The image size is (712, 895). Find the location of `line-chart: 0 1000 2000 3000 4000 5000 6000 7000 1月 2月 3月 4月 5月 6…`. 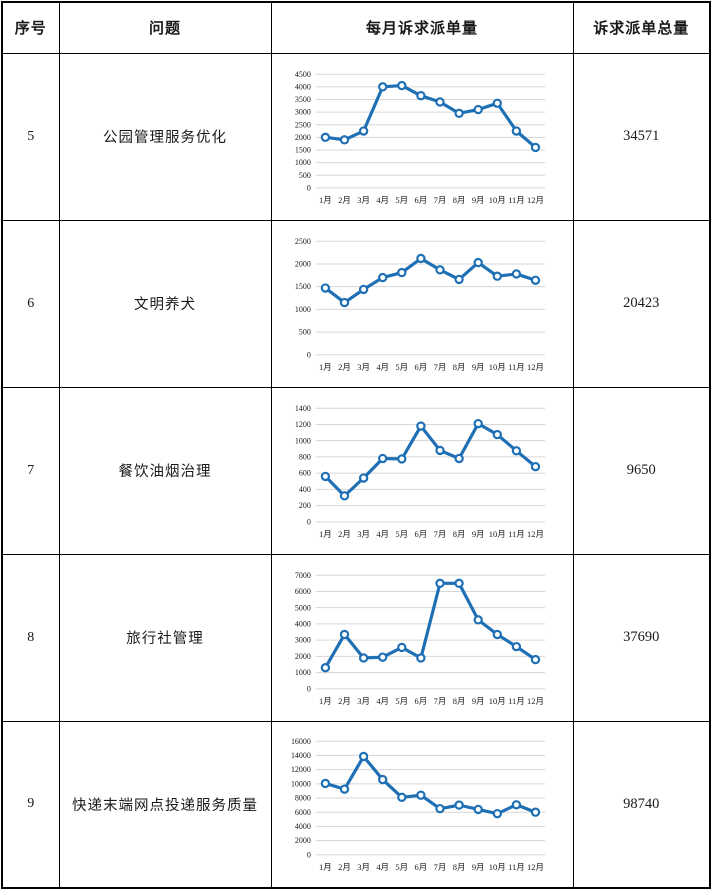

line-chart: 0 1000 2000 3000 4000 5000 6000 7000 1月 2月 3月 4月 5月 6… is located at coordinates (422, 638).